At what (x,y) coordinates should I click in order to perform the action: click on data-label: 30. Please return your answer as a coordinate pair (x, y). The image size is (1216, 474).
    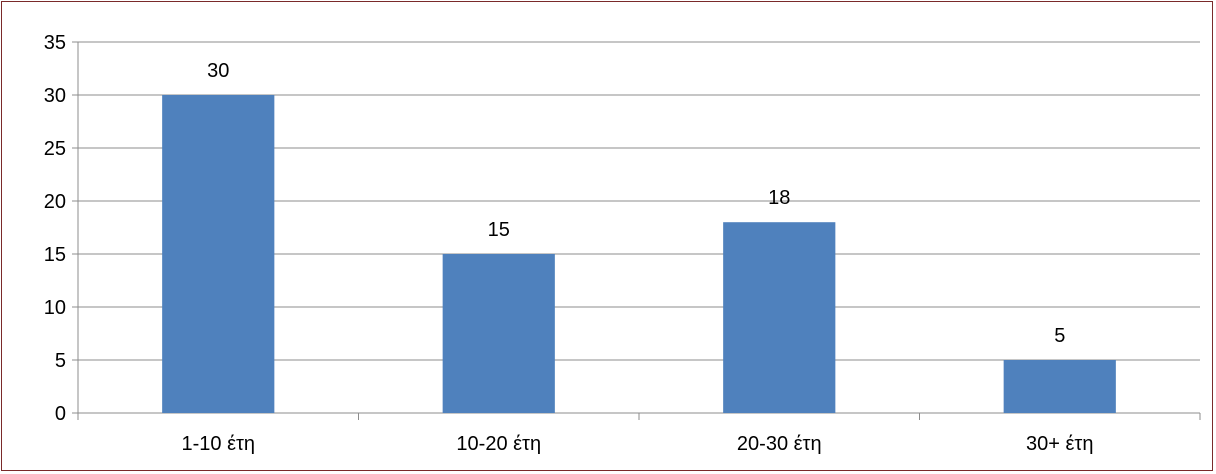
    Looking at the image, I should click on (218, 71).